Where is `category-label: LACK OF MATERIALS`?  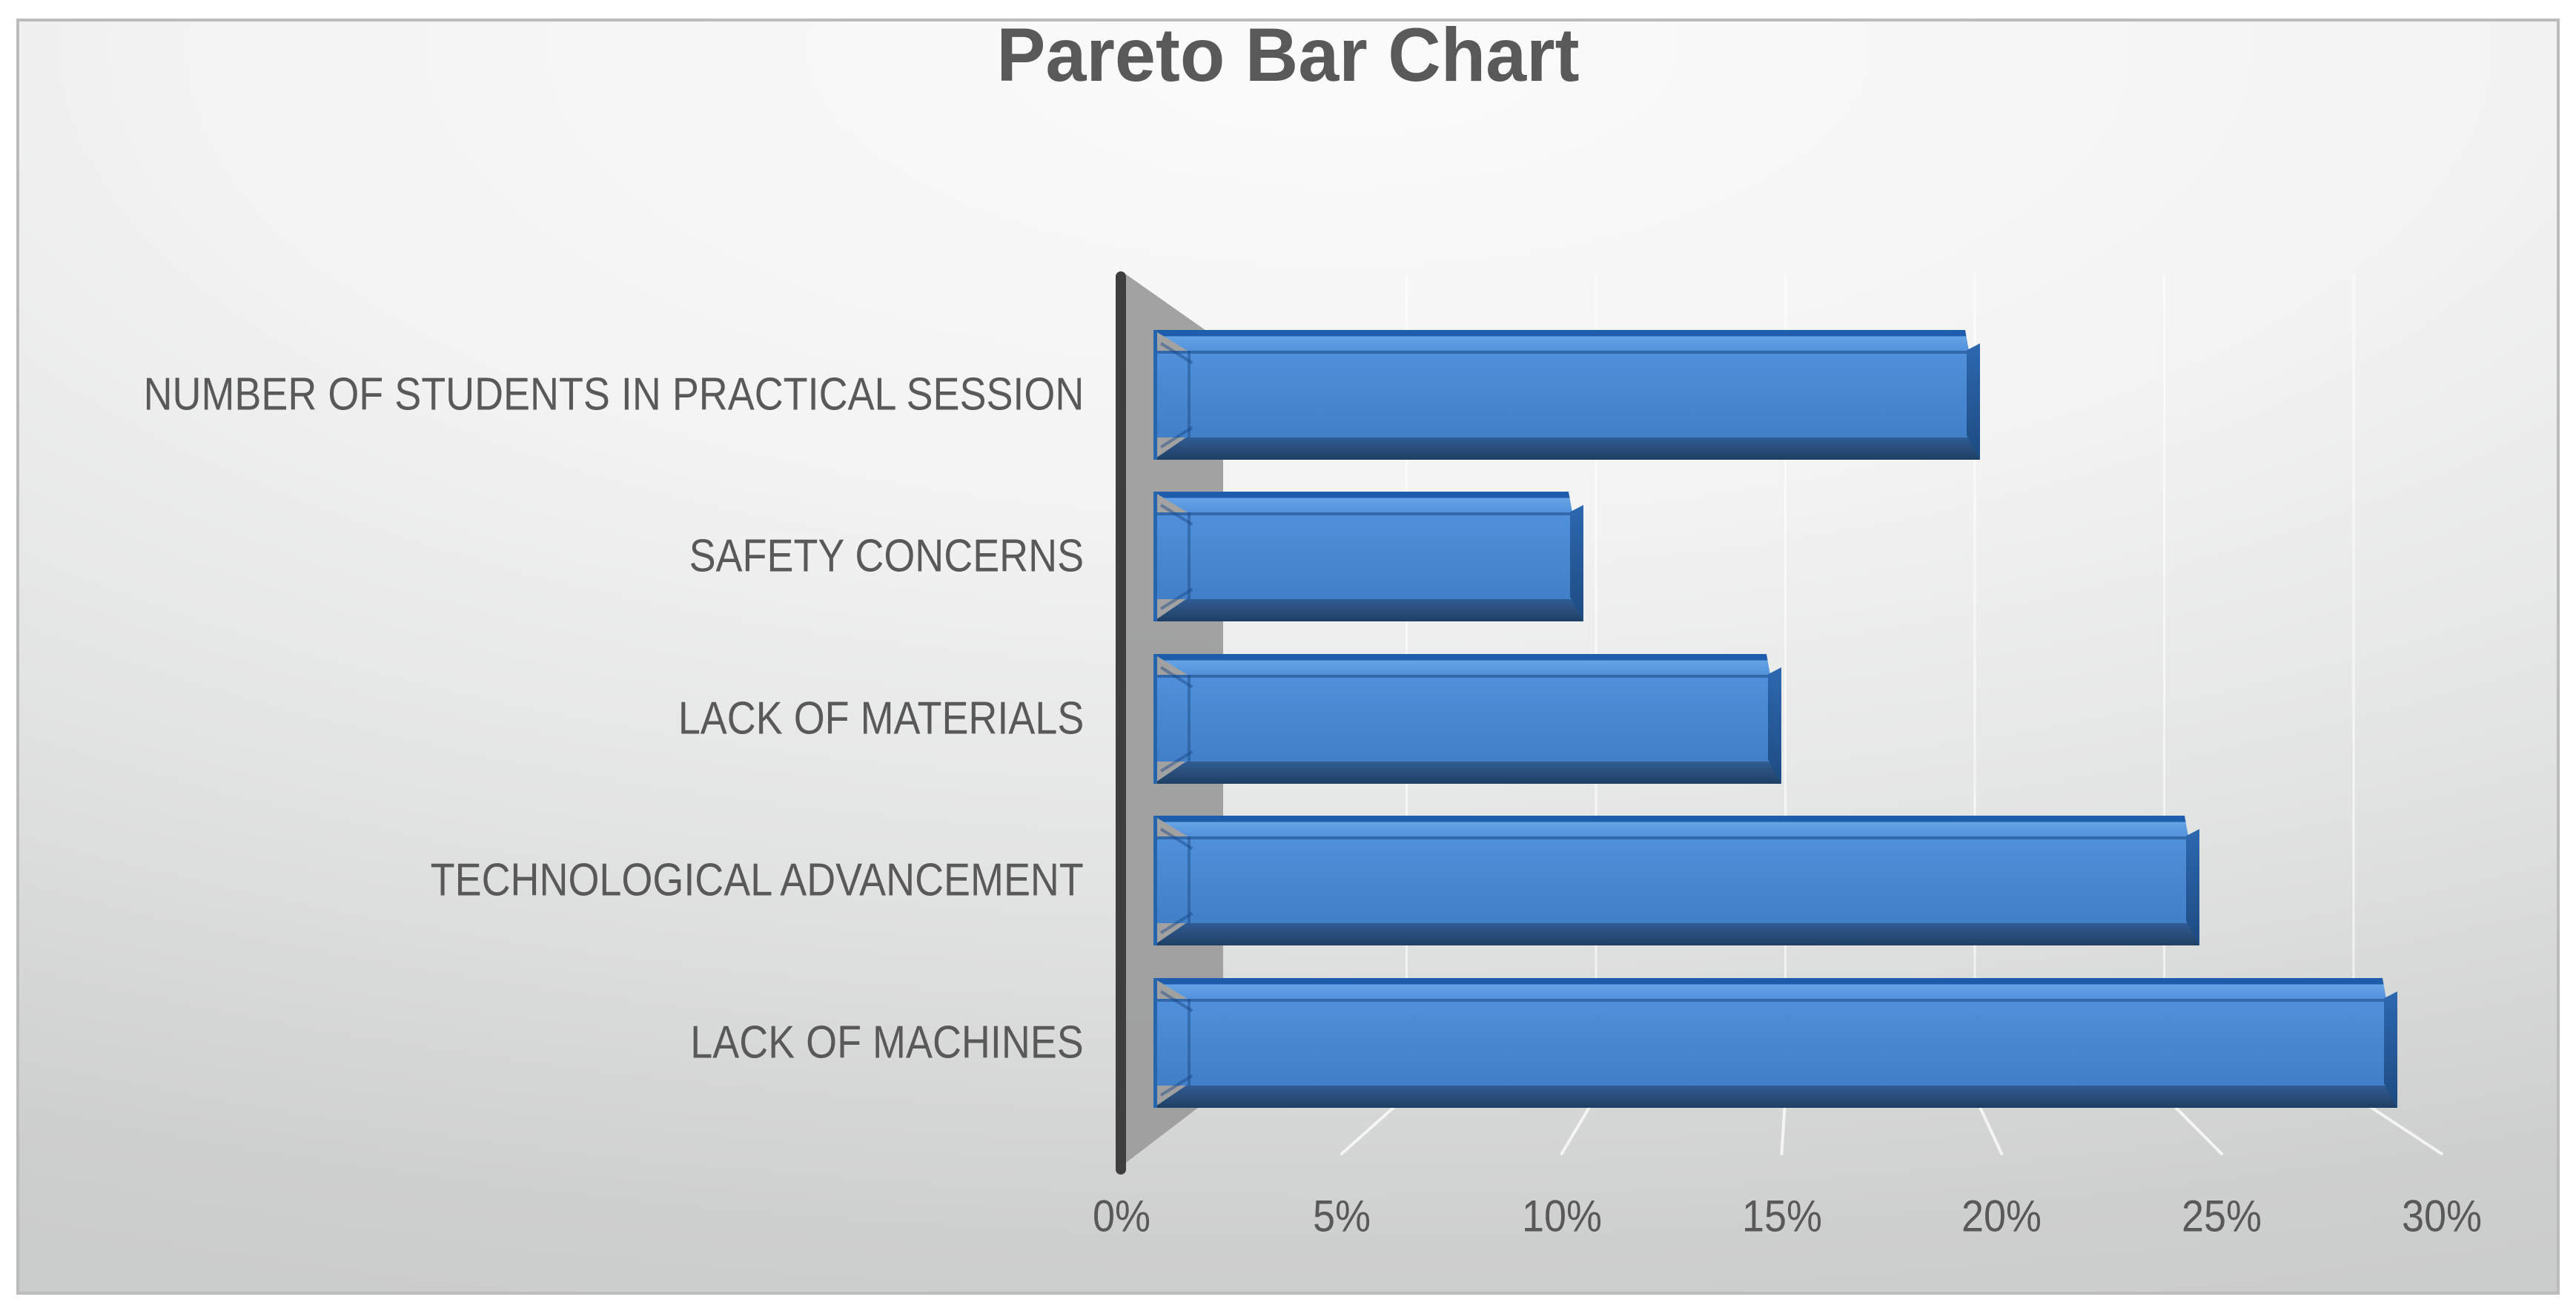 category-label: LACK OF MATERIALS is located at coordinates (881, 719).